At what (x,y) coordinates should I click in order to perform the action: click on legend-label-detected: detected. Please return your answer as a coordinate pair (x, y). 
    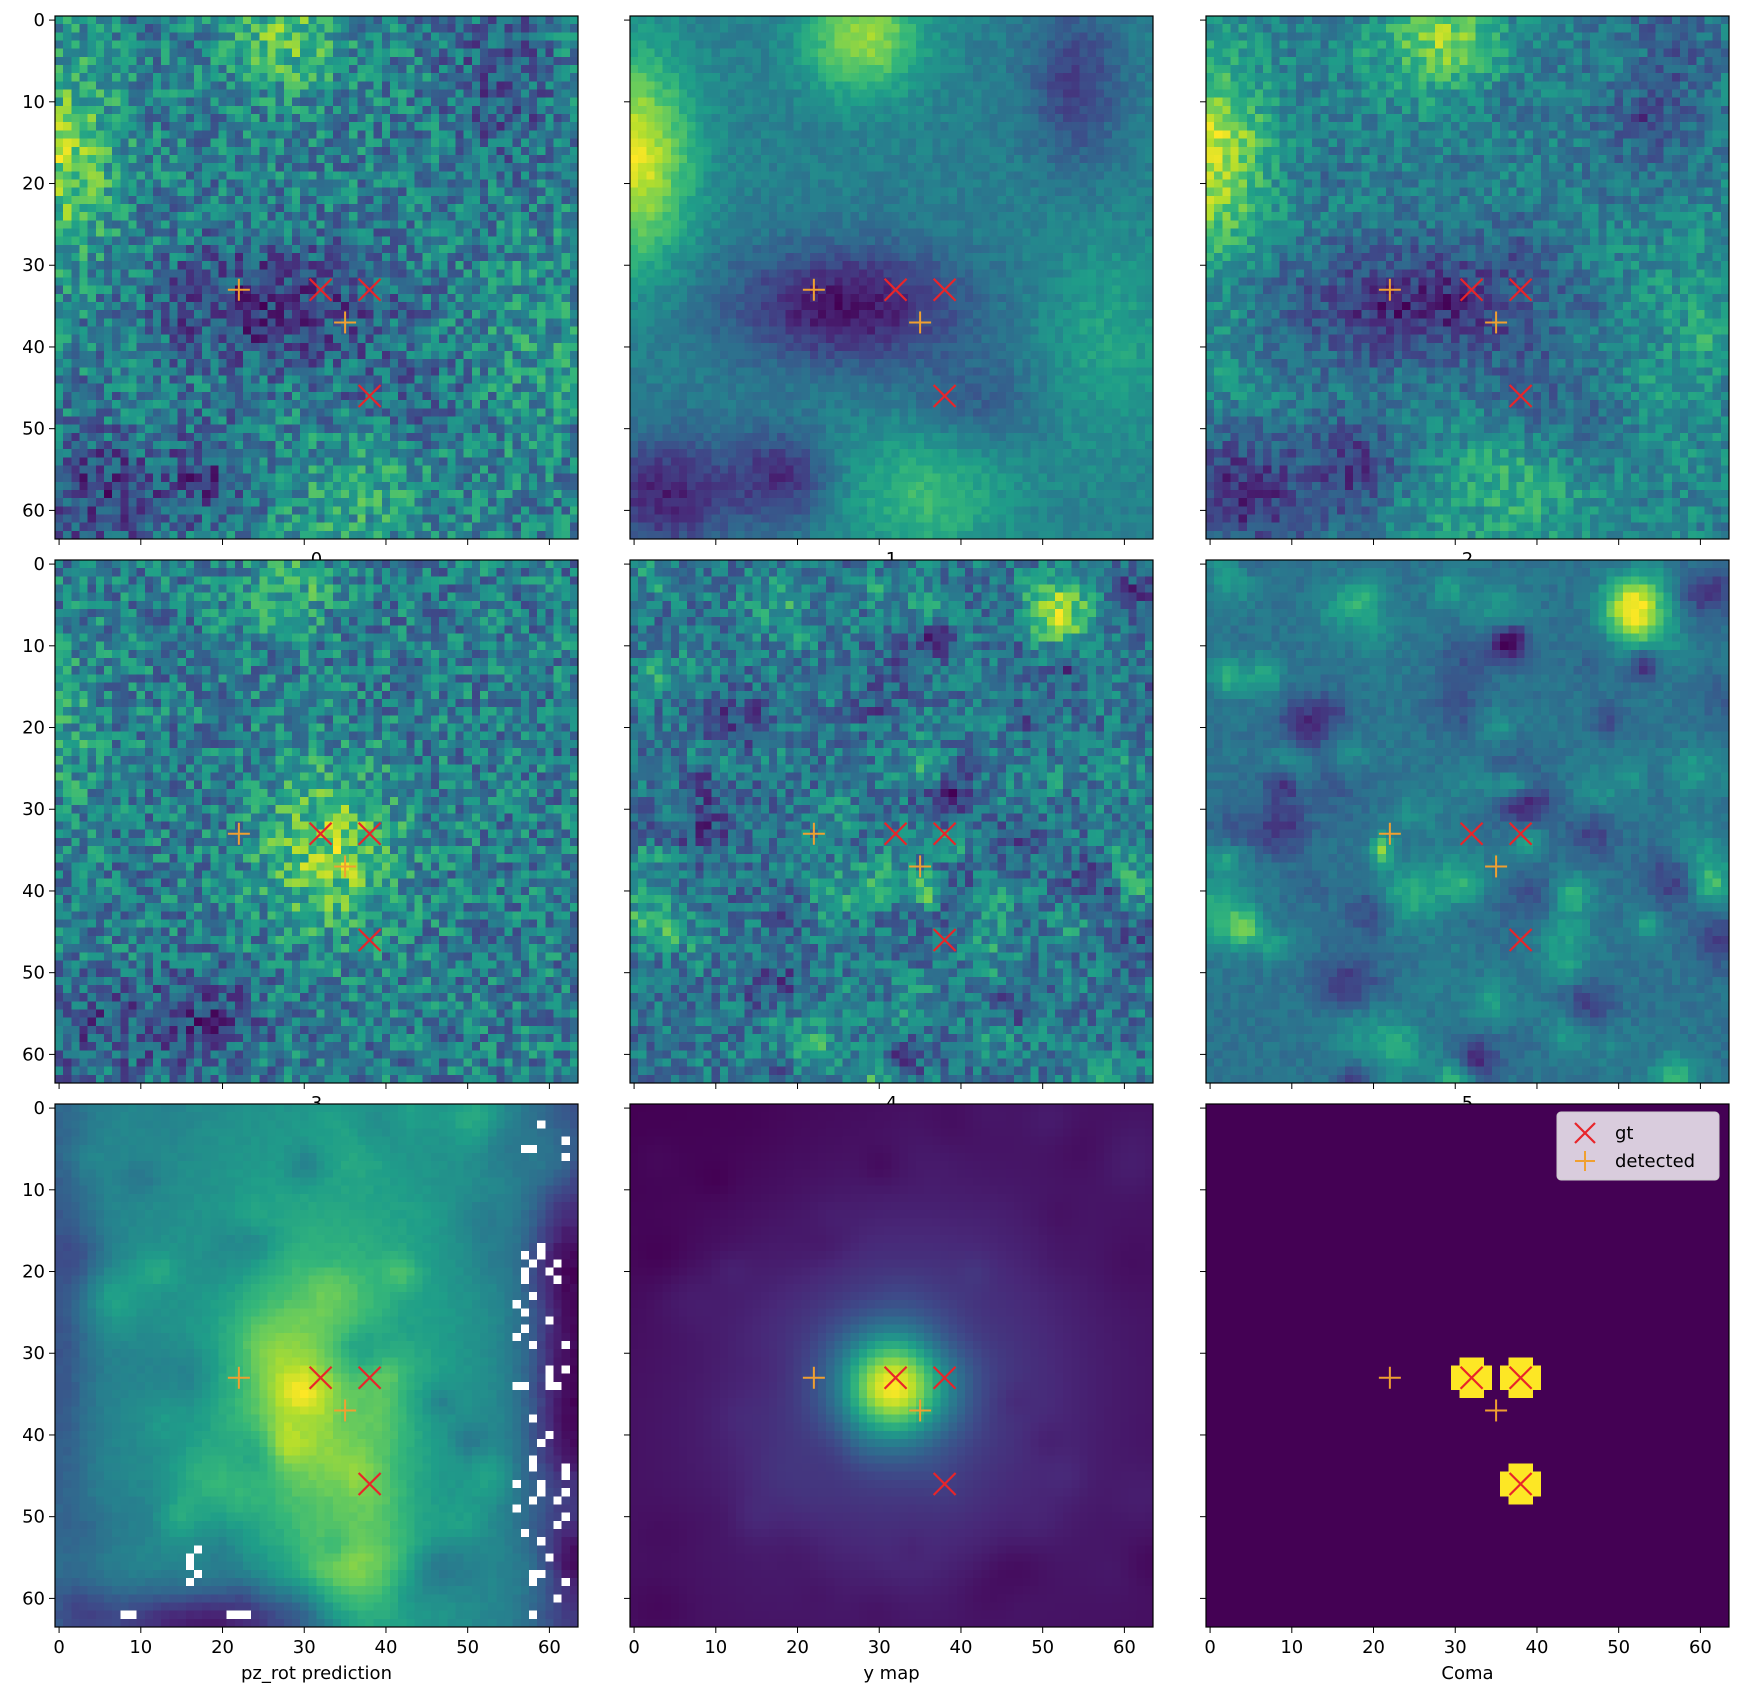
    Looking at the image, I should click on (1655, 1161).